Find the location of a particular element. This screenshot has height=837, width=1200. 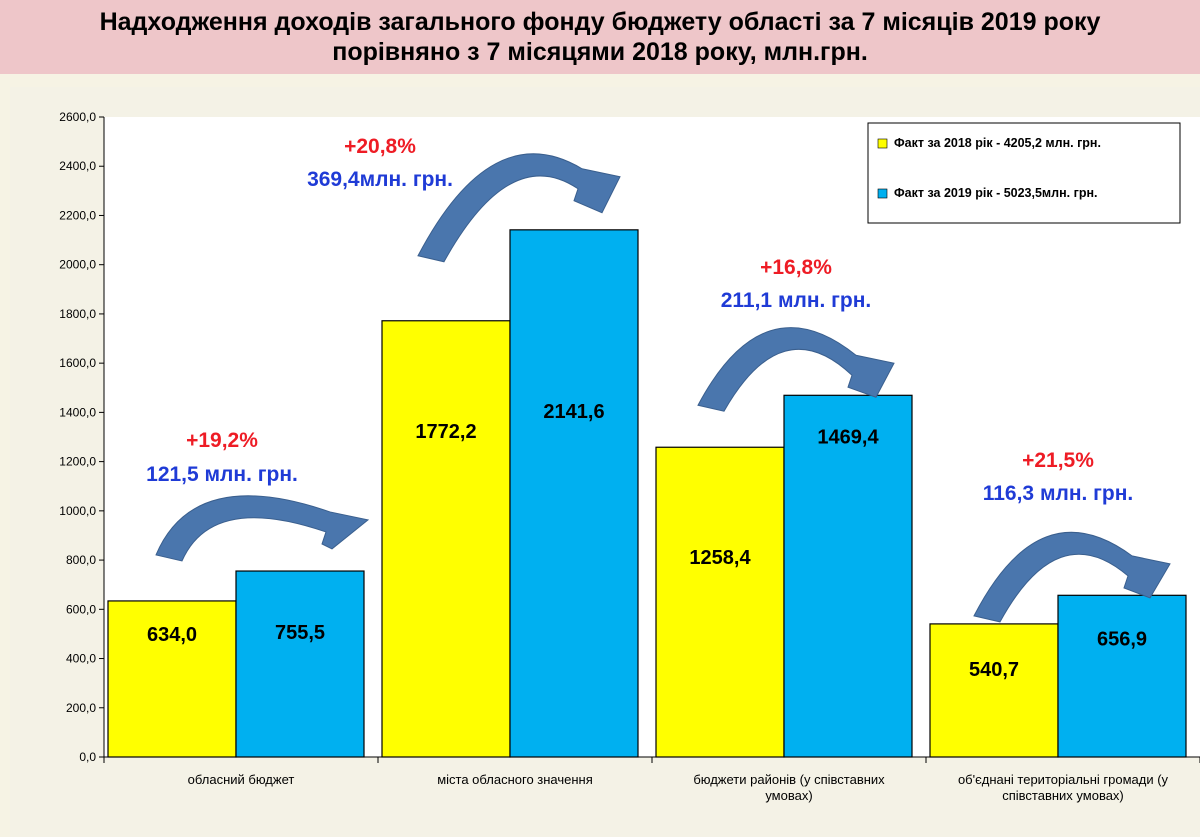

y-tick-label: 2600,0 is located at coordinates (77, 117).